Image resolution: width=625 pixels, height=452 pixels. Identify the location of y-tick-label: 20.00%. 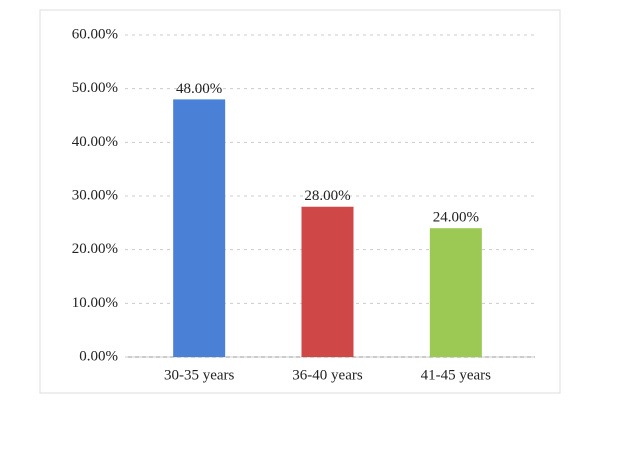
(95, 249).